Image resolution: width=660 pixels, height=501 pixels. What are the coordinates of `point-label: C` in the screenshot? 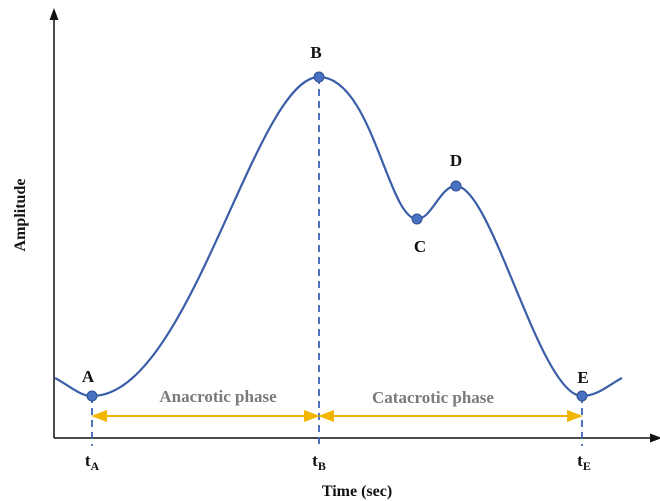 It's located at (420, 246).